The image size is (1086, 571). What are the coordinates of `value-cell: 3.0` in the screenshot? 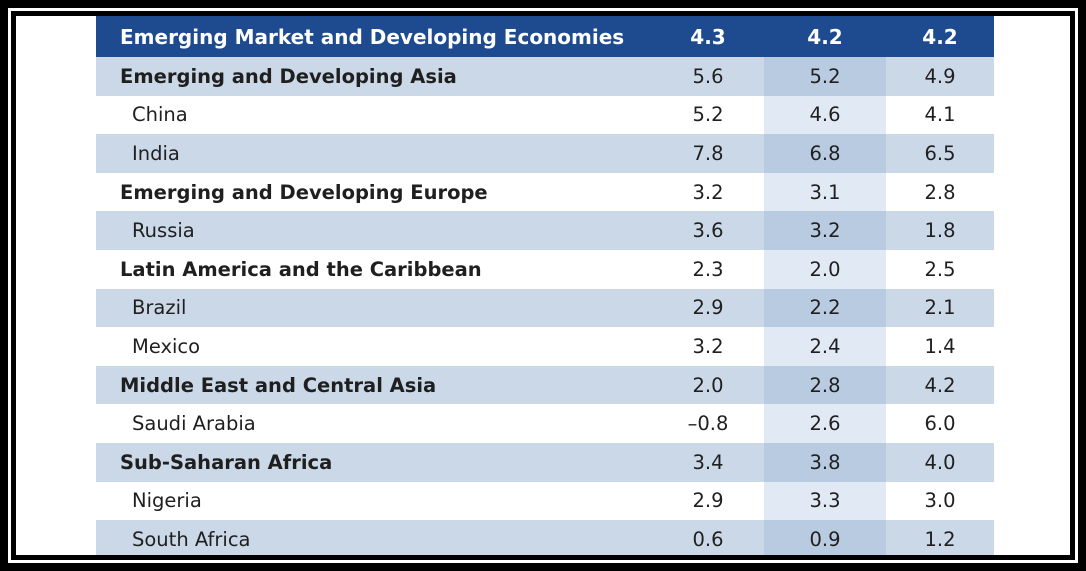 It's located at (940, 501).